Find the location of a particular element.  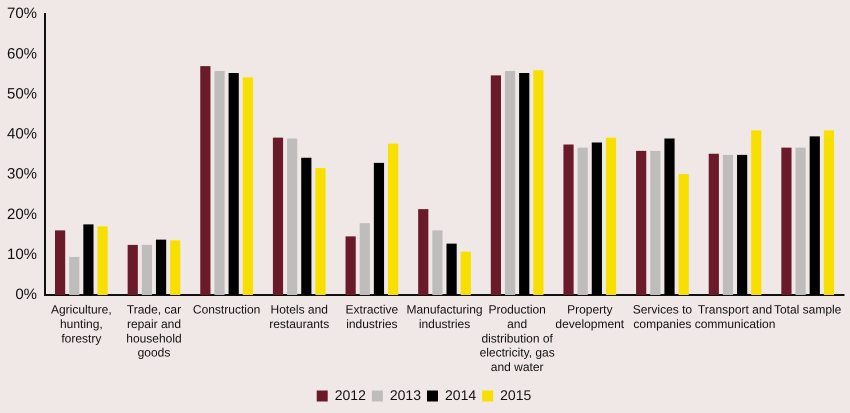

x-tick-label: Total sample is located at coordinates (808, 309).